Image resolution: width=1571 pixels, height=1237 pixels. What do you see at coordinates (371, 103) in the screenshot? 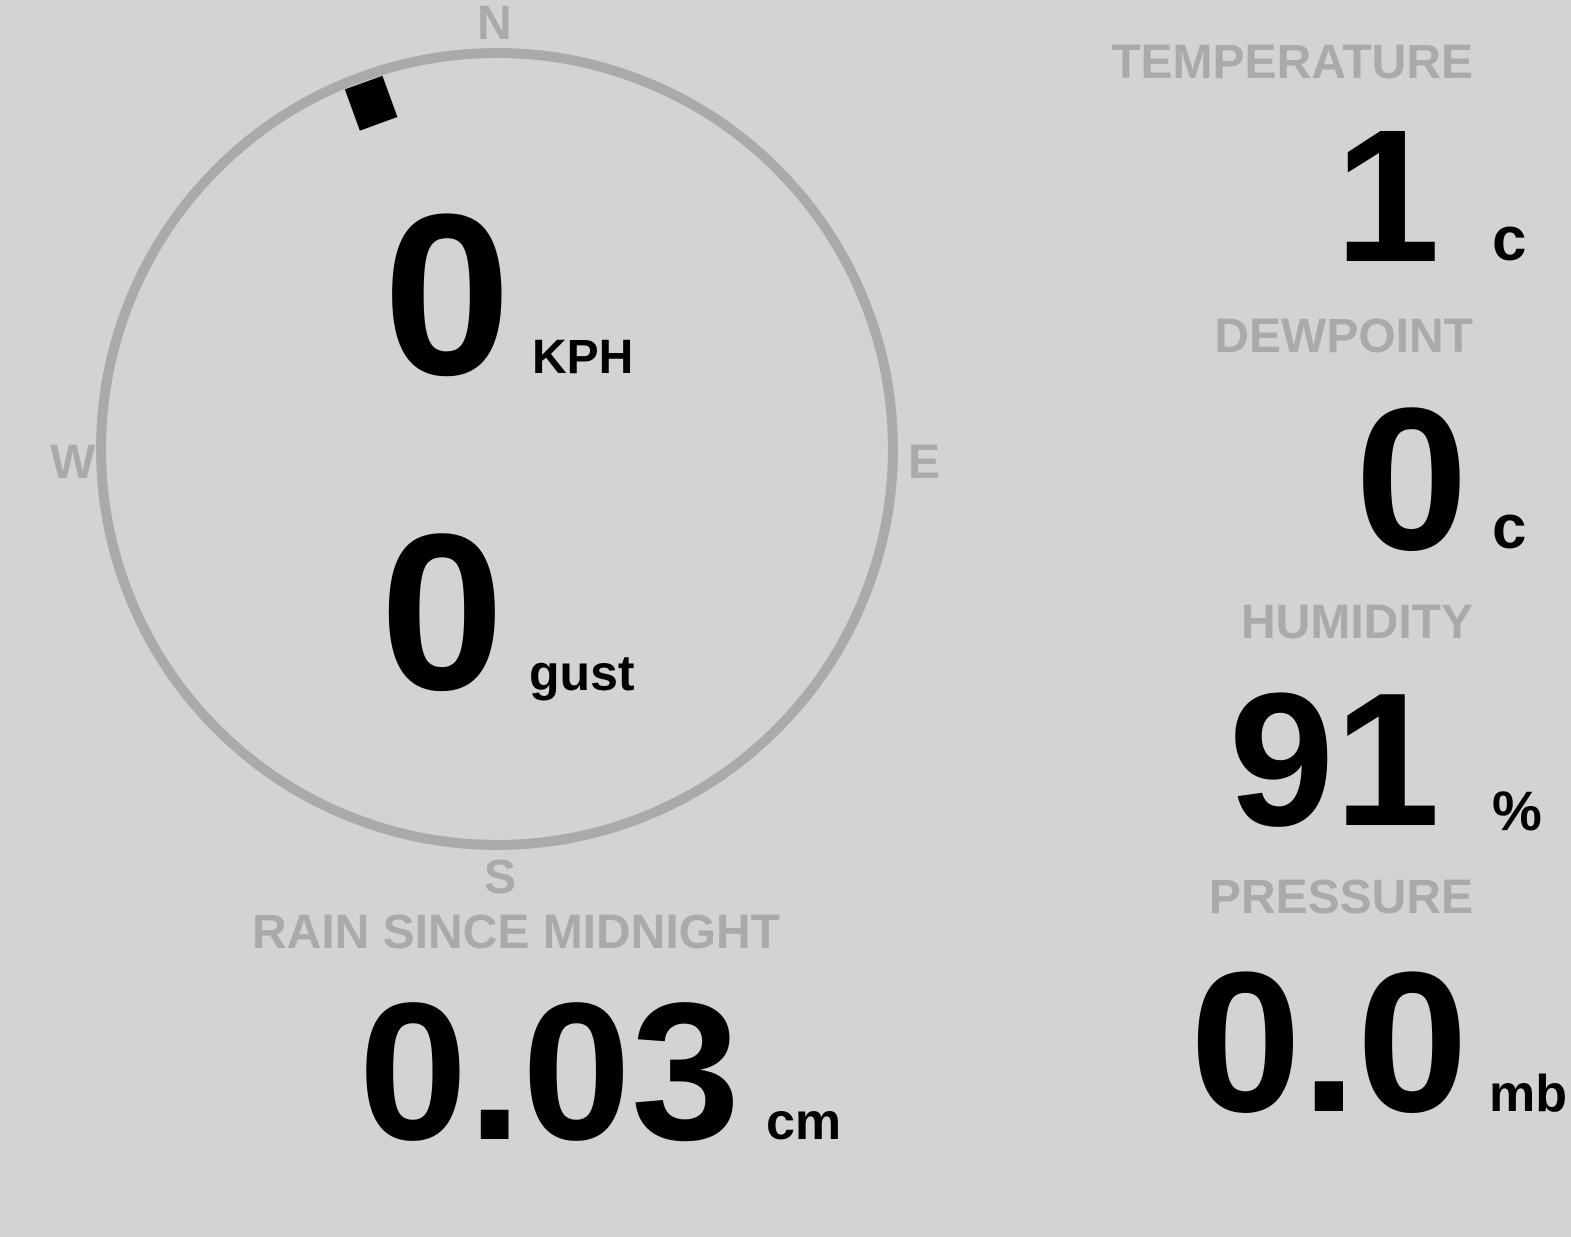
I see `wind-direction-marker` at bounding box center [371, 103].